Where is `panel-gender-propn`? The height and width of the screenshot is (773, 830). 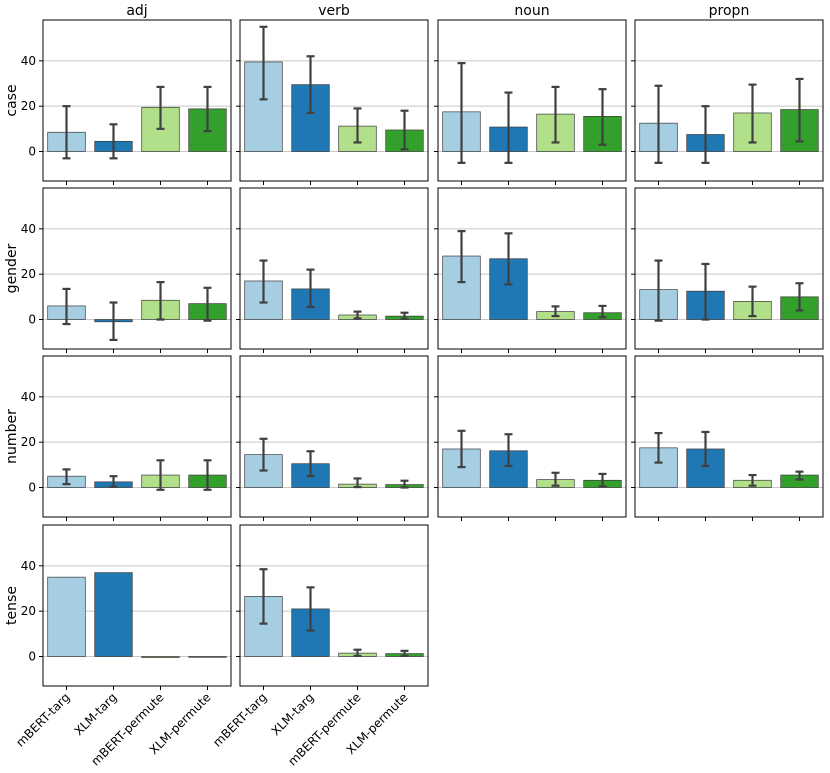 panel-gender-propn is located at coordinates (727, 270).